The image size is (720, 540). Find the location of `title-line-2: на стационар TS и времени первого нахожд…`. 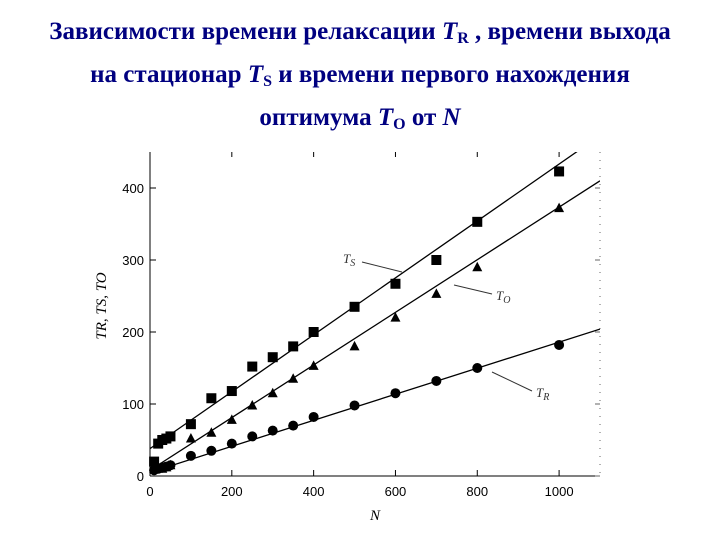

title-line-2: на стационар TS и времени первого нахожд… is located at coordinates (360, 75).